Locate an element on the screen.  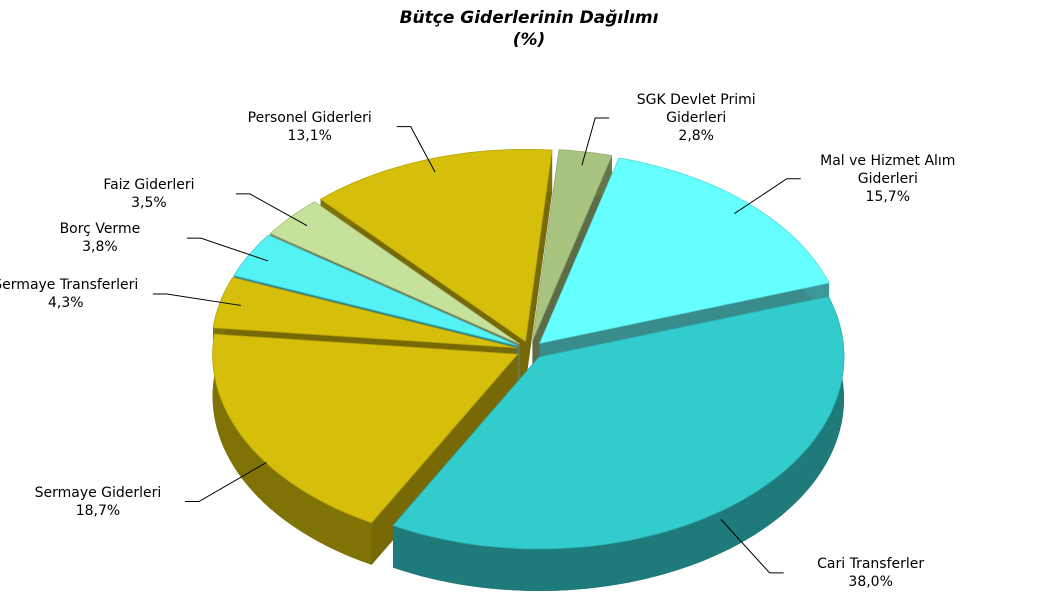
value-label: 3,5% is located at coordinates (149, 202).